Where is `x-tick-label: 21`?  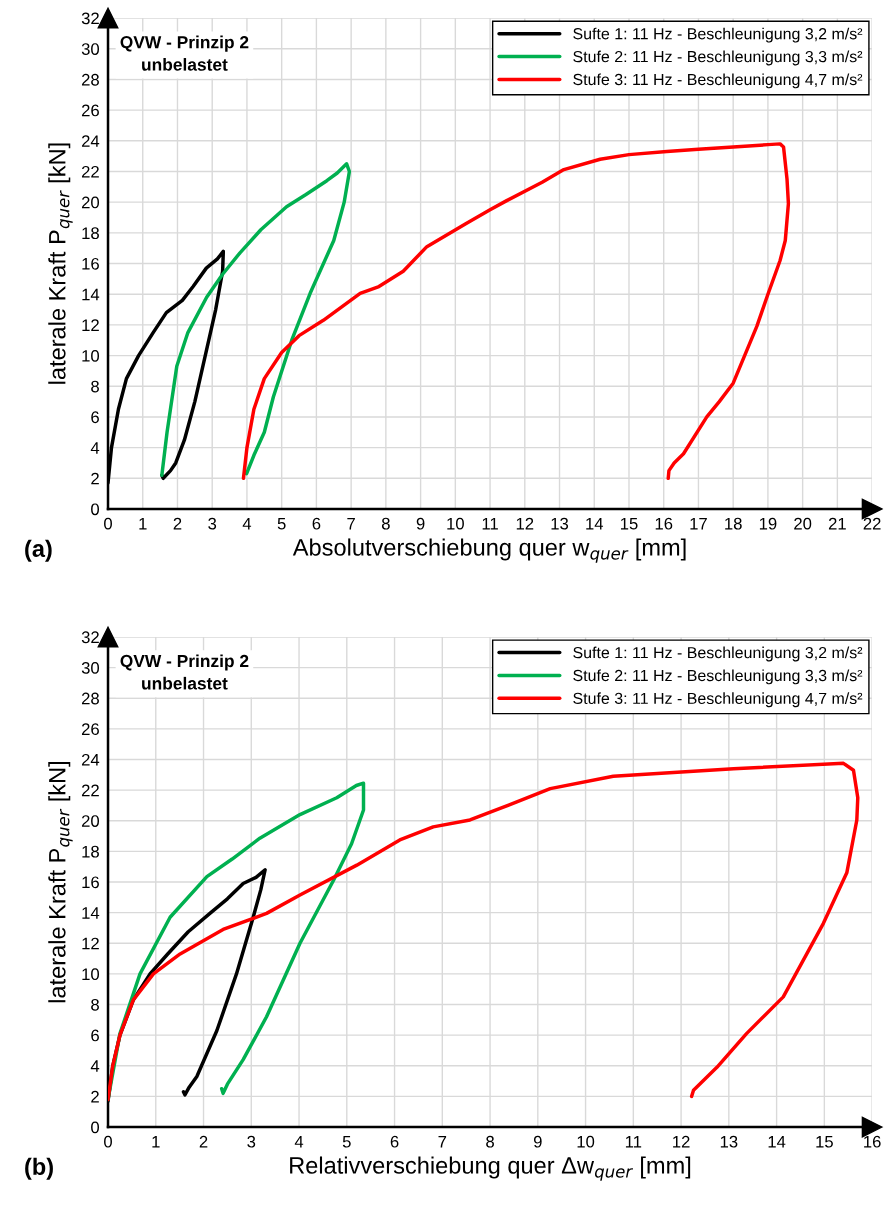 x-tick-label: 21 is located at coordinates (837, 523).